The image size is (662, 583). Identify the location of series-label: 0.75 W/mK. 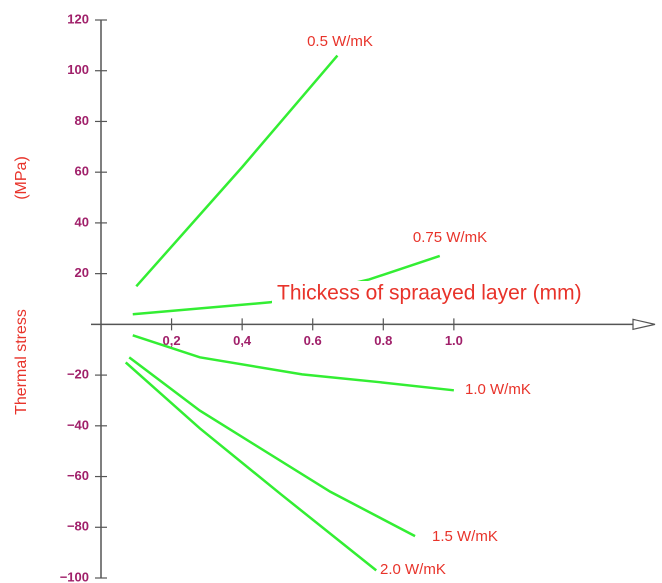
(450, 237).